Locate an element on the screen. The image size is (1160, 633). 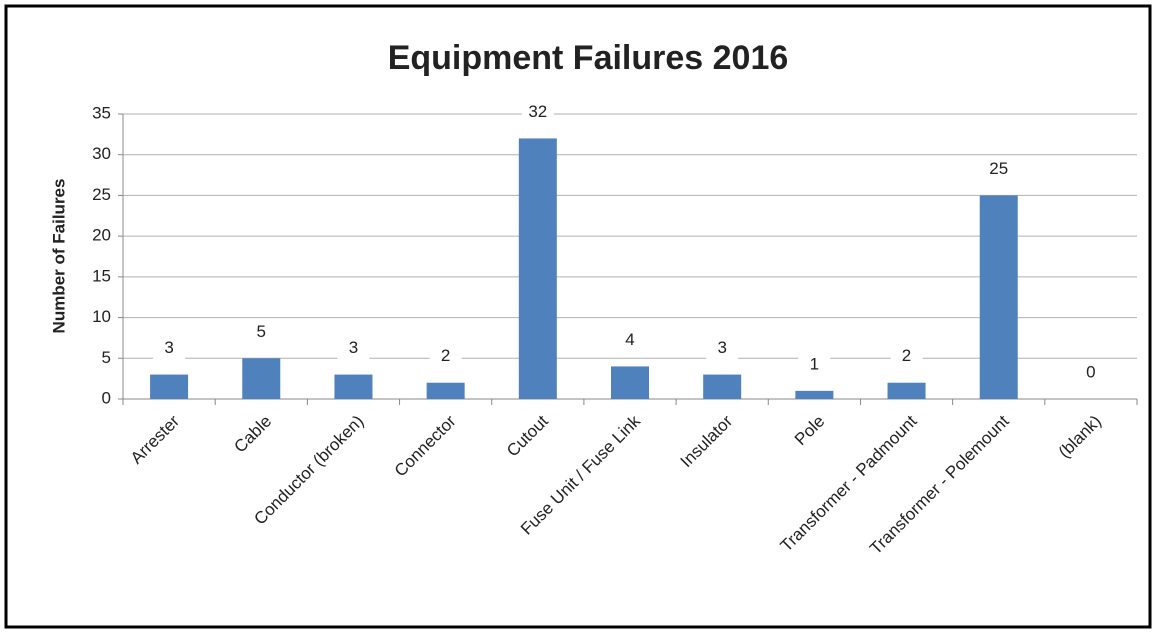
y-tick-label: 25 is located at coordinates (101, 194).